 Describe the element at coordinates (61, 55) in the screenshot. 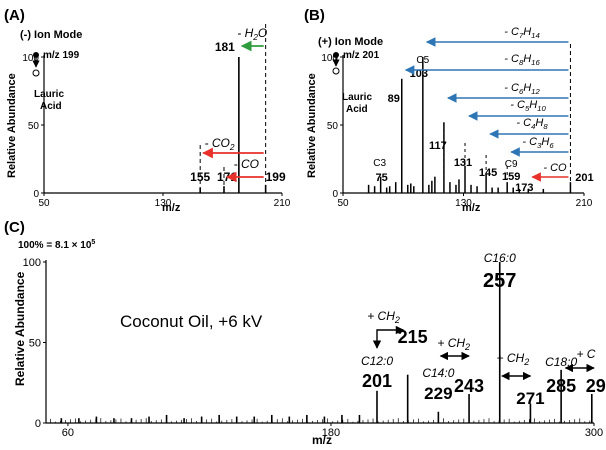

I see `panel-a-precursor: m/z 199` at that location.